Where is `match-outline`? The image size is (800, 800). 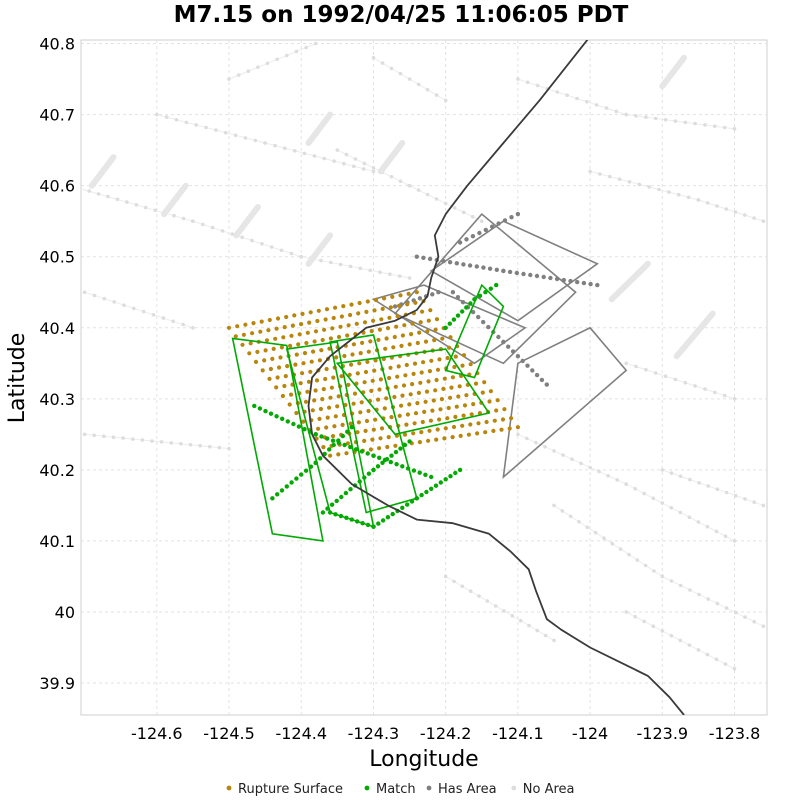 match-outline is located at coordinates (413, 392).